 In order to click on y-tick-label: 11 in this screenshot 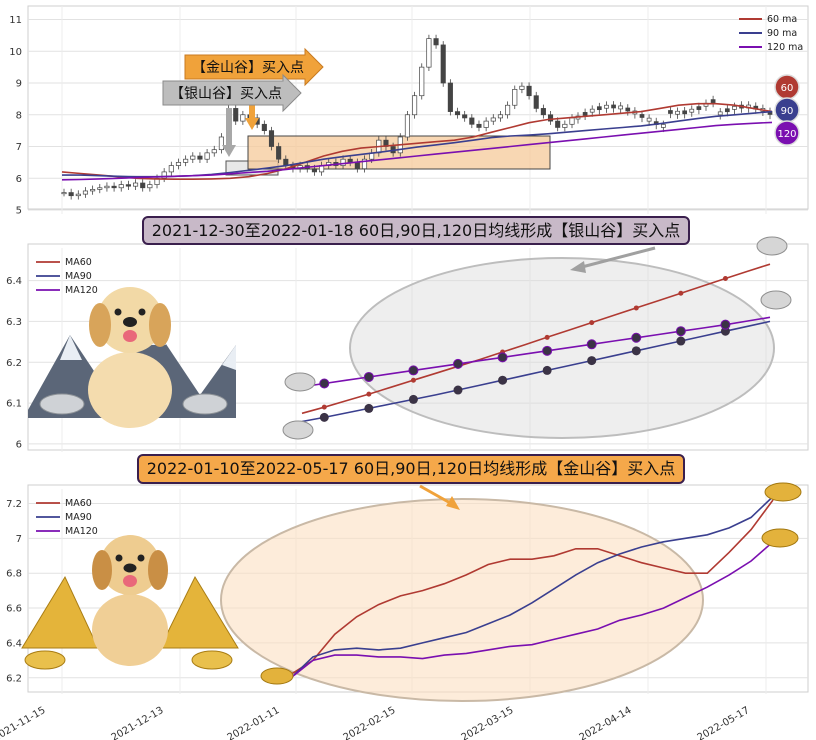, I will do `click(15, 20)`.